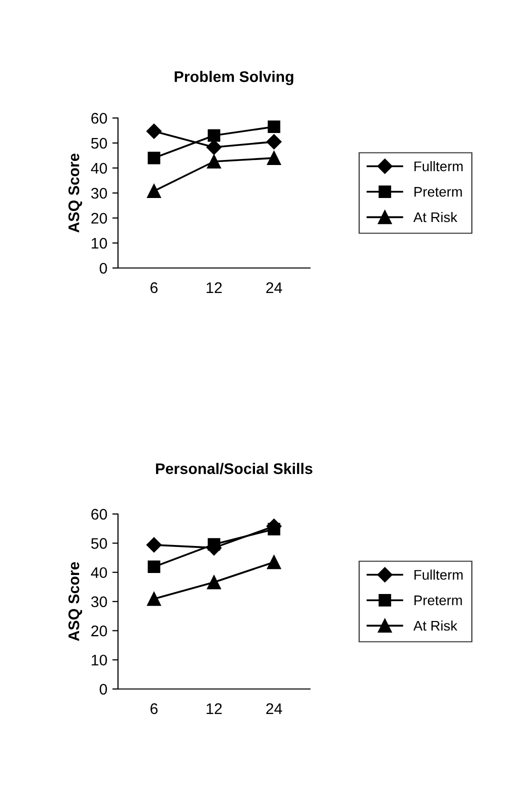 This screenshot has width=532, height=789. Describe the element at coordinates (234, 78) in the screenshot. I see `chart-title: Problem Solving` at that location.